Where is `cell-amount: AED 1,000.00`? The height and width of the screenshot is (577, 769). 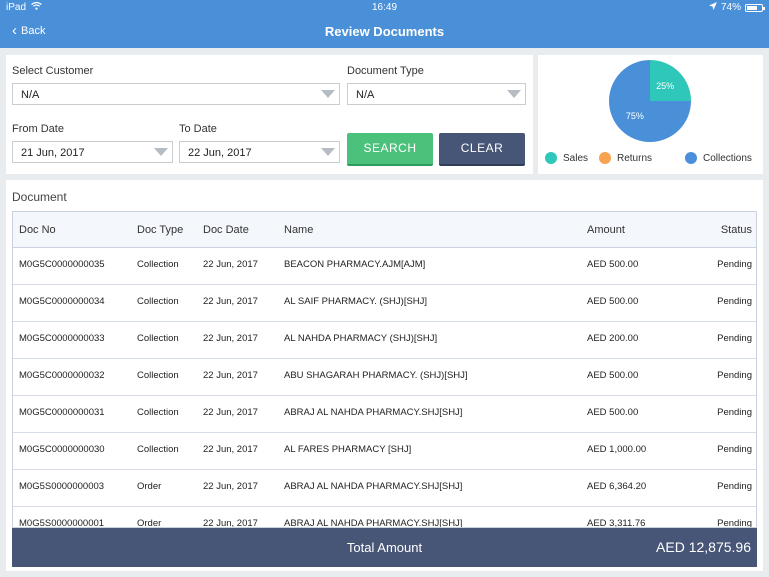 cell-amount: AED 1,000.00 is located at coordinates (617, 449).